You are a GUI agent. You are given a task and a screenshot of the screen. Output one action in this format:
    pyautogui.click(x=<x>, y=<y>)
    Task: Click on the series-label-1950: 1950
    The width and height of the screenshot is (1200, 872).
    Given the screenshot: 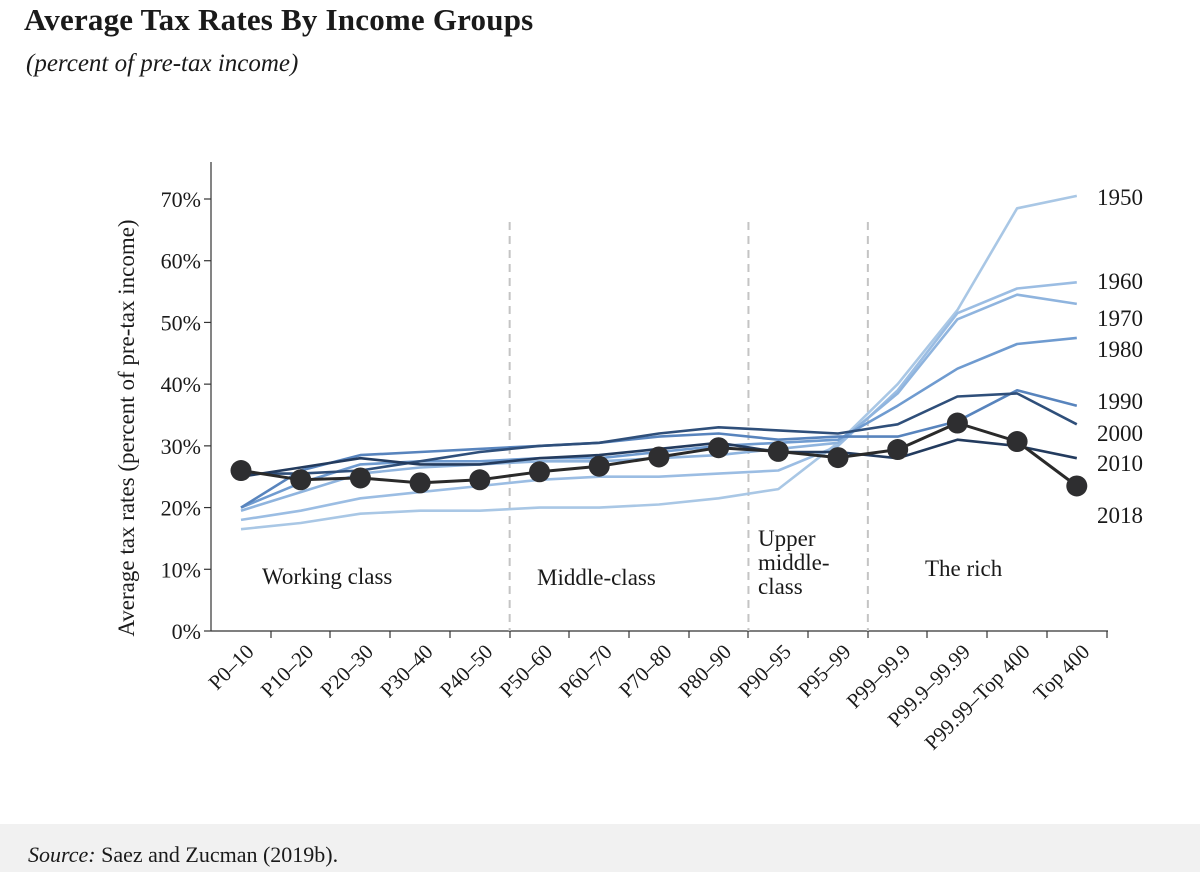 What is the action you would take?
    pyautogui.click(x=1120, y=197)
    